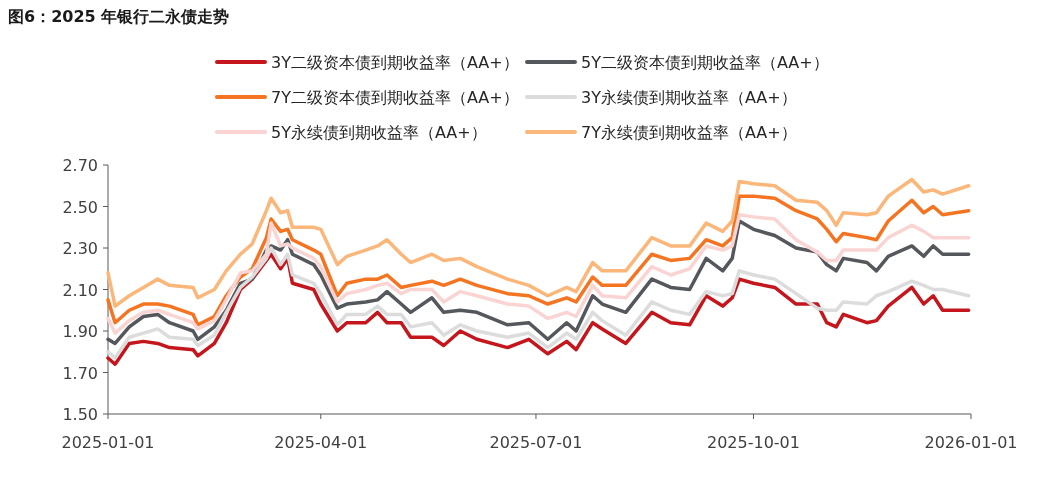 Image resolution: width=1049 pixels, height=497 pixels. What do you see at coordinates (80, 165) in the screenshot?
I see `y-tick-label: 2.70` at bounding box center [80, 165].